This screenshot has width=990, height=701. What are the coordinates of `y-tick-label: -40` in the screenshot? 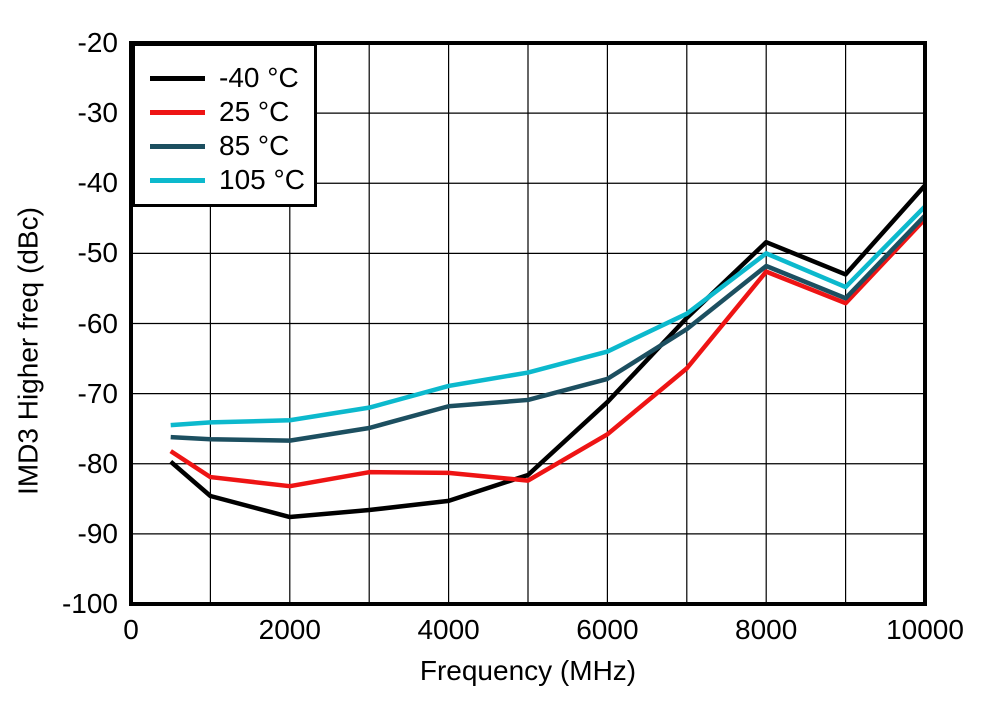 It's located at (97, 183).